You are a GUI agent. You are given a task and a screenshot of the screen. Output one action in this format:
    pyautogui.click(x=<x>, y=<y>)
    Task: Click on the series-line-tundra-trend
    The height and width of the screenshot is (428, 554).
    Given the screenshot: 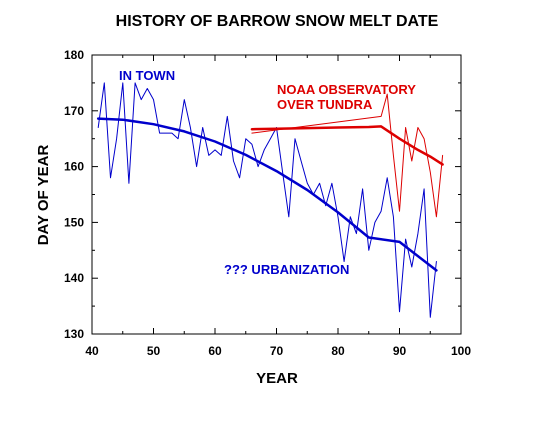 What is the action you would take?
    pyautogui.click(x=347, y=145)
    